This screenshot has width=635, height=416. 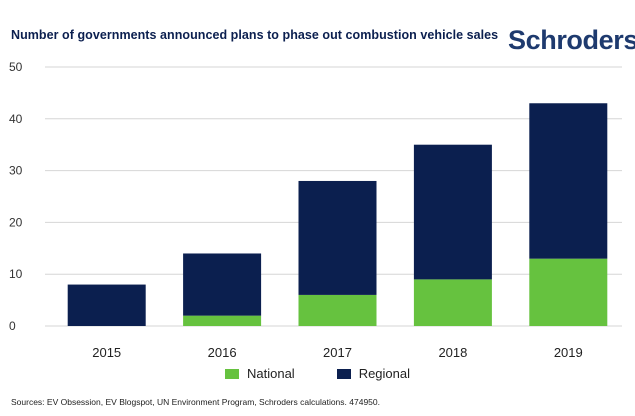 What do you see at coordinates (452, 302) in the screenshot?
I see `bar-national-2018` at bounding box center [452, 302].